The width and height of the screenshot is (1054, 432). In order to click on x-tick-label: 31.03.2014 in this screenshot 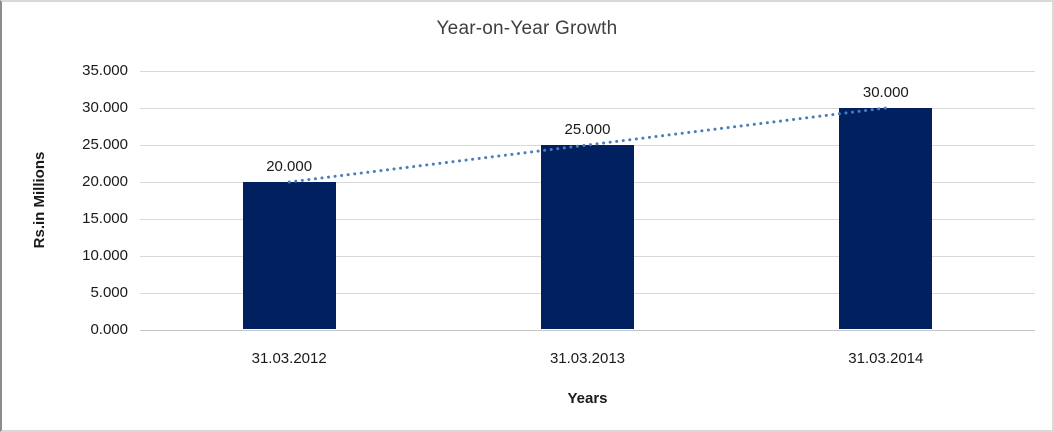, I will do `click(886, 358)`.